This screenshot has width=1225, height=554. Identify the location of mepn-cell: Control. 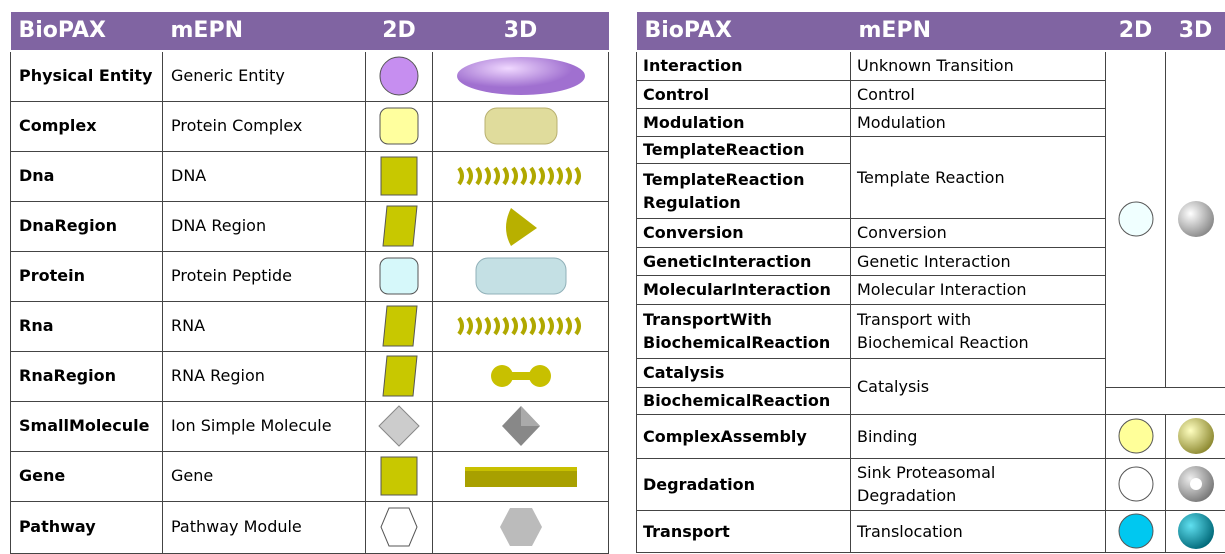
(978, 94).